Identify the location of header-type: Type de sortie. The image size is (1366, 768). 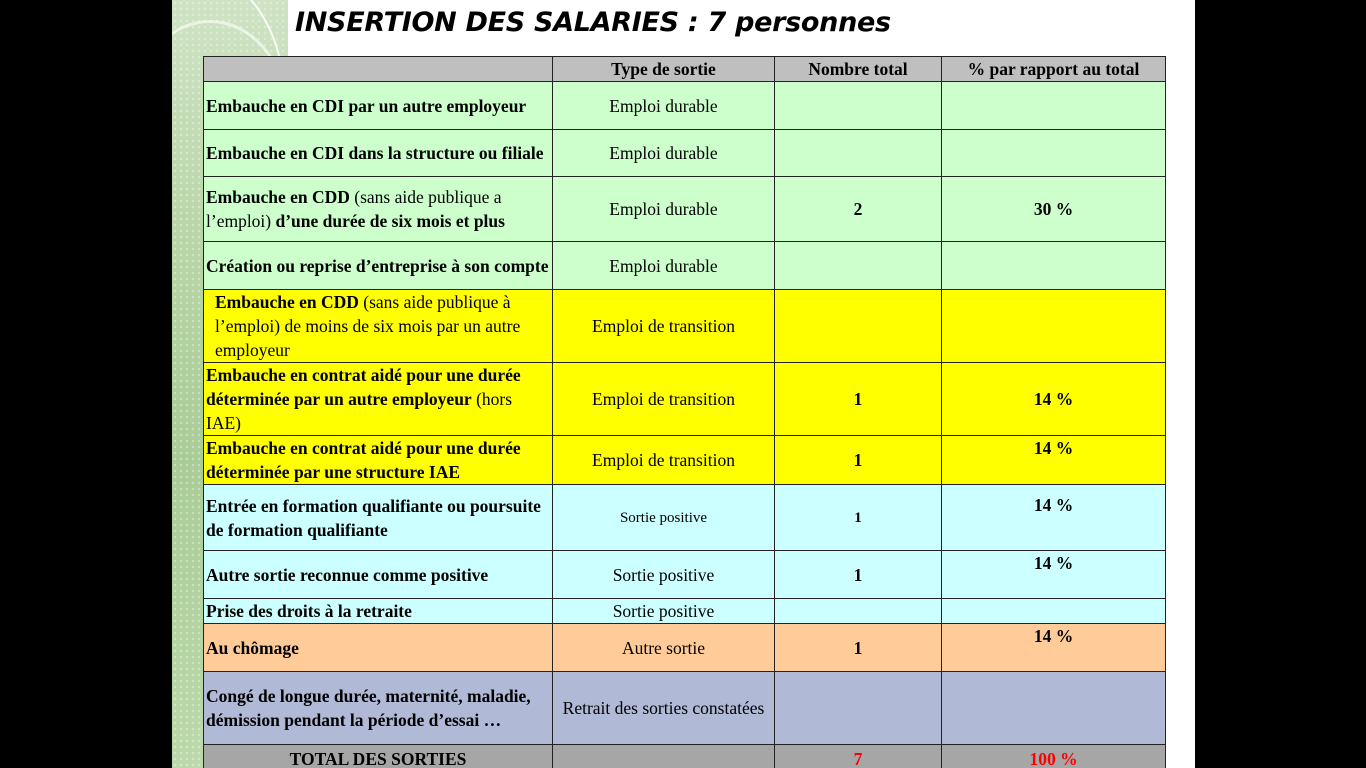
(663, 69).